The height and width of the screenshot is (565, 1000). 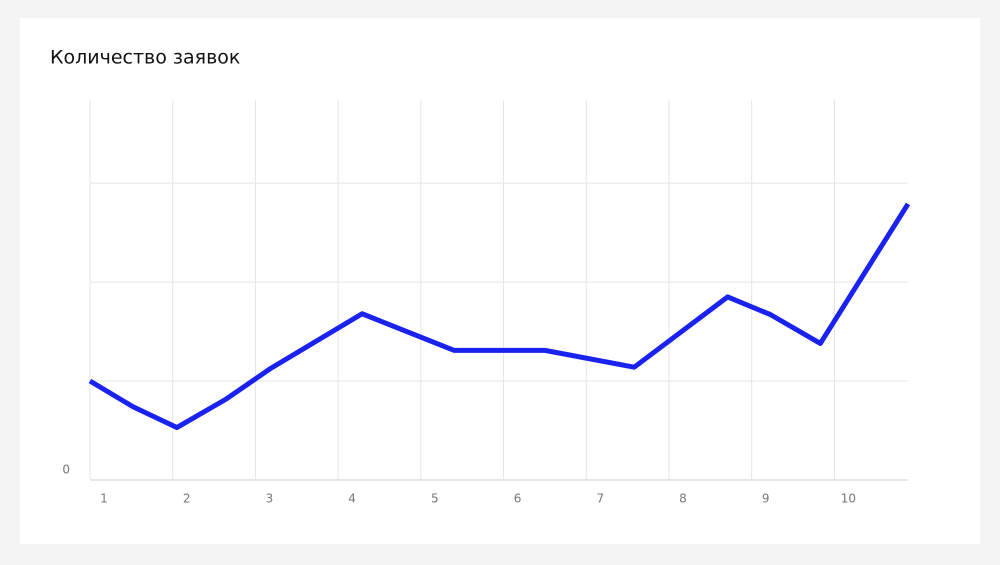 What do you see at coordinates (600, 499) in the screenshot?
I see `x-tick-label: 7` at bounding box center [600, 499].